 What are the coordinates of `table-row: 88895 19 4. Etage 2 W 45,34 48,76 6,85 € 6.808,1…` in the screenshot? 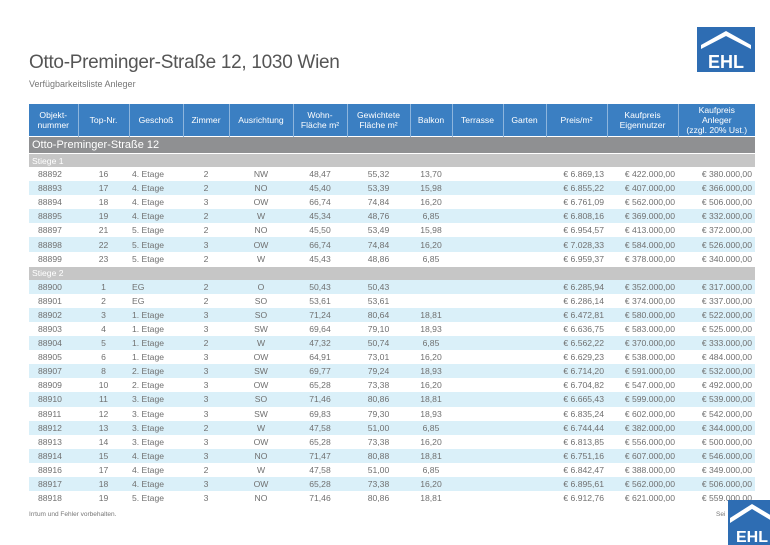 It's located at (392, 216).